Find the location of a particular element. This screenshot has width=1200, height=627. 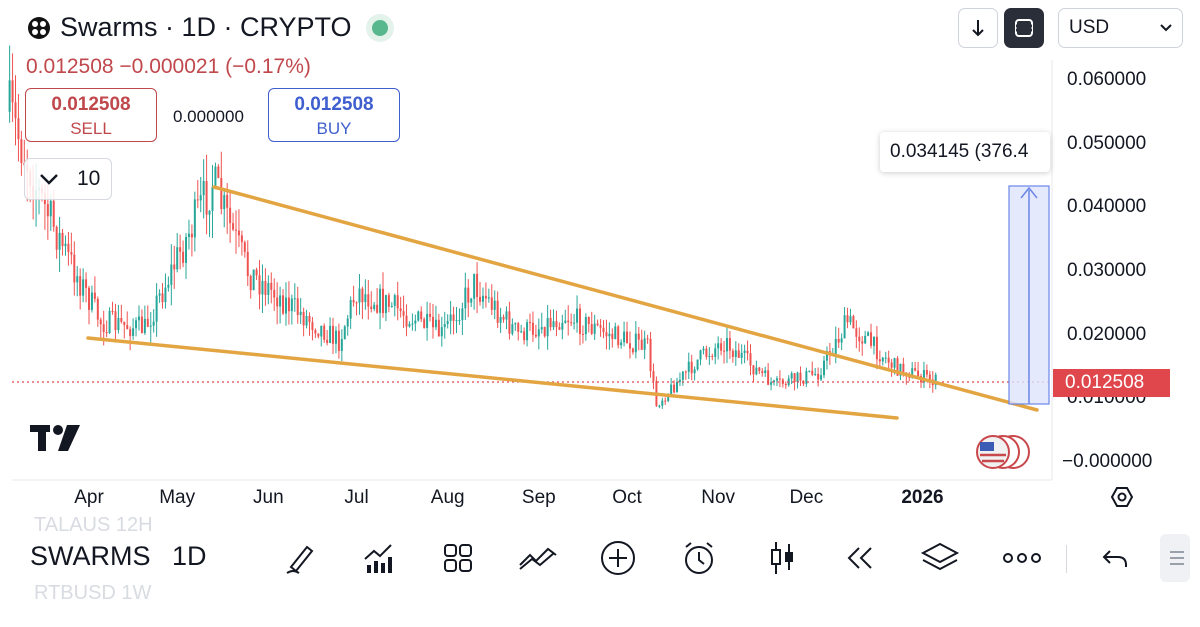

buy-button: 0.012508 BUY is located at coordinates (334, 115).